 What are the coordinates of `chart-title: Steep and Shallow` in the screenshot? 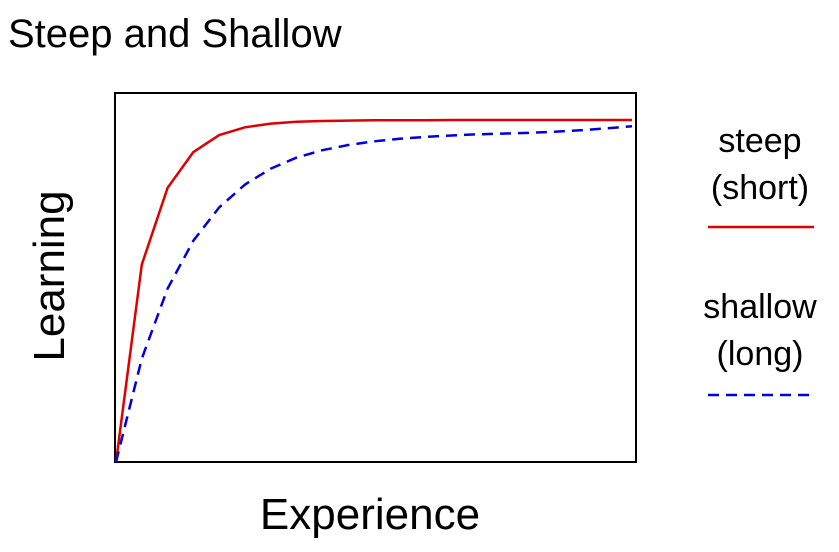 It's located at (175, 34).